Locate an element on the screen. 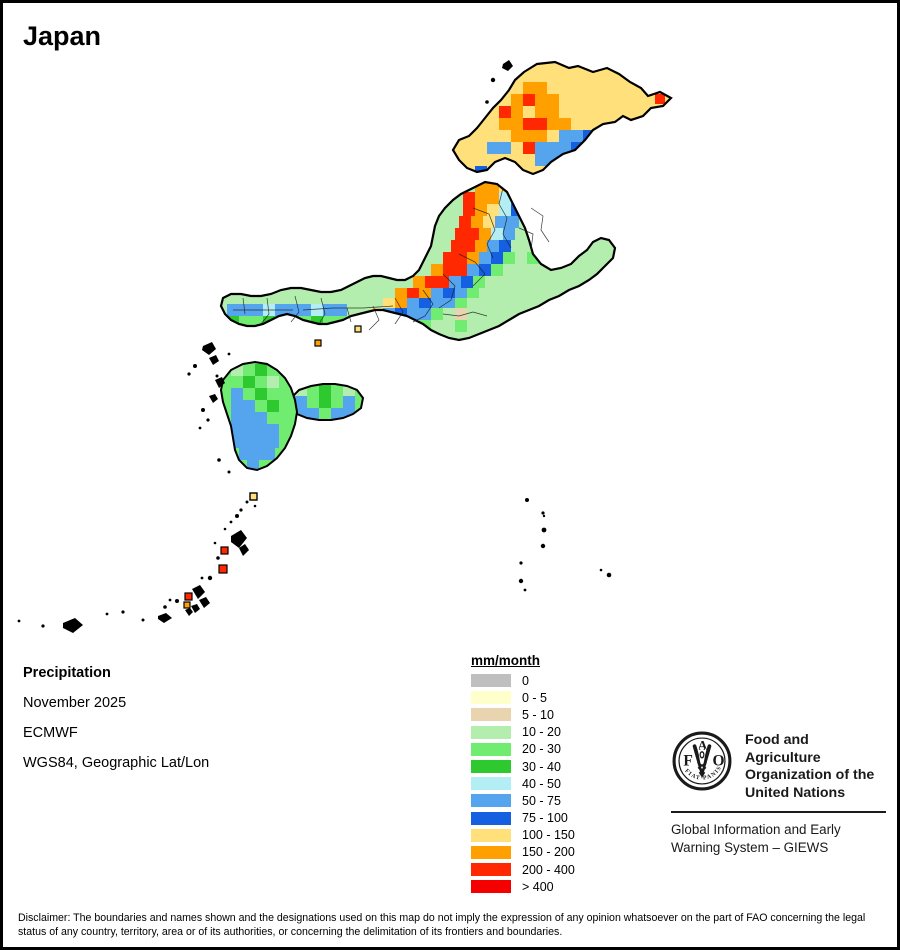 This screenshot has height=950, width=900. legend-item: > 400 is located at coordinates (522, 886).